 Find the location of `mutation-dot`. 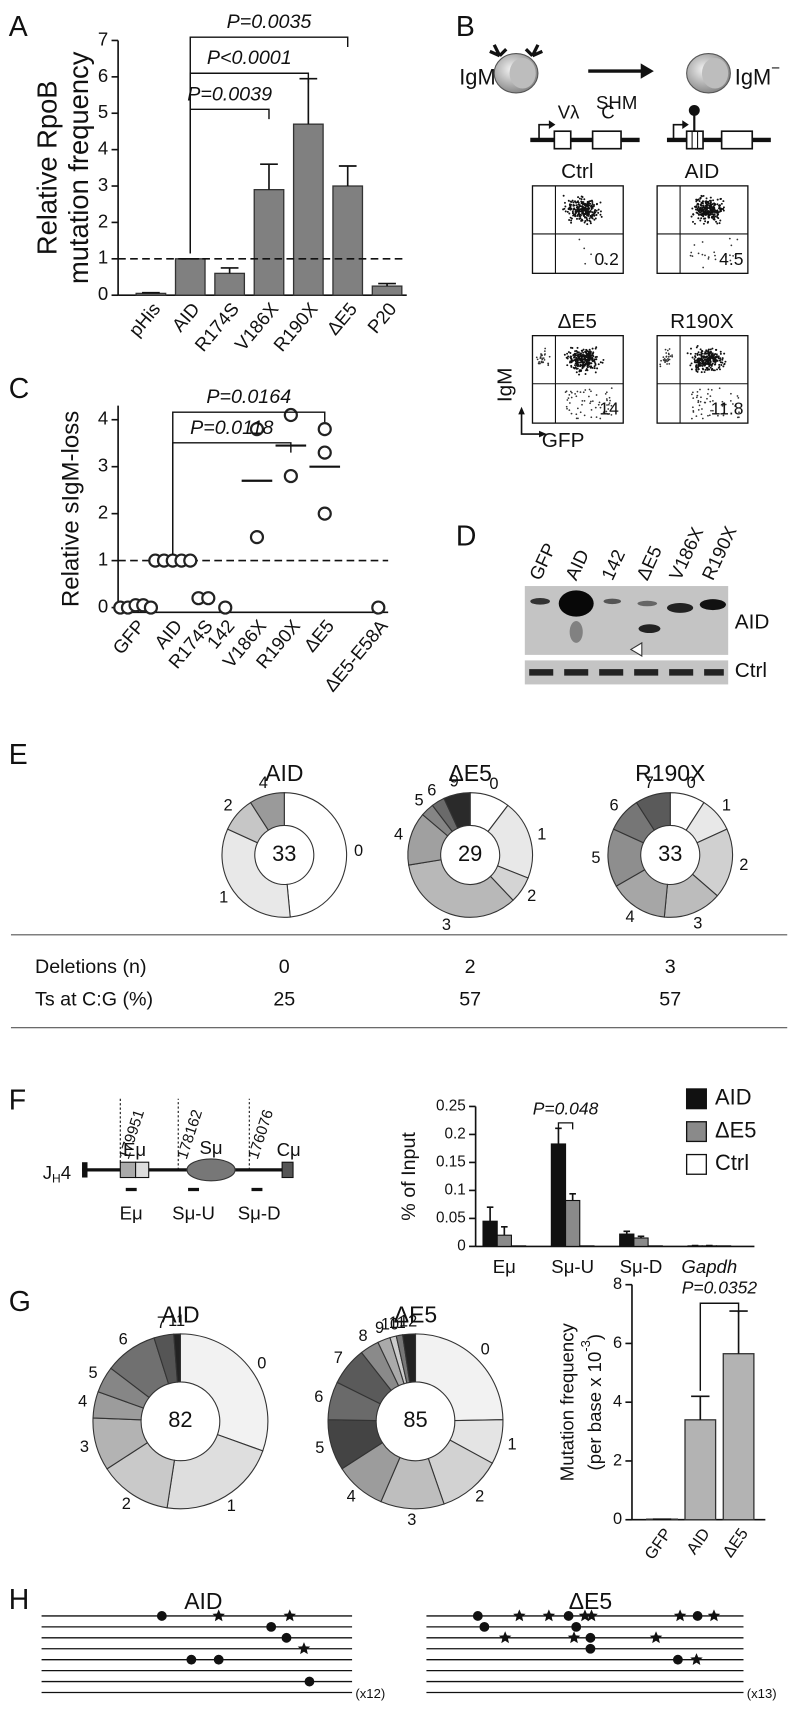

mutation-dot is located at coordinates (576, 1627).